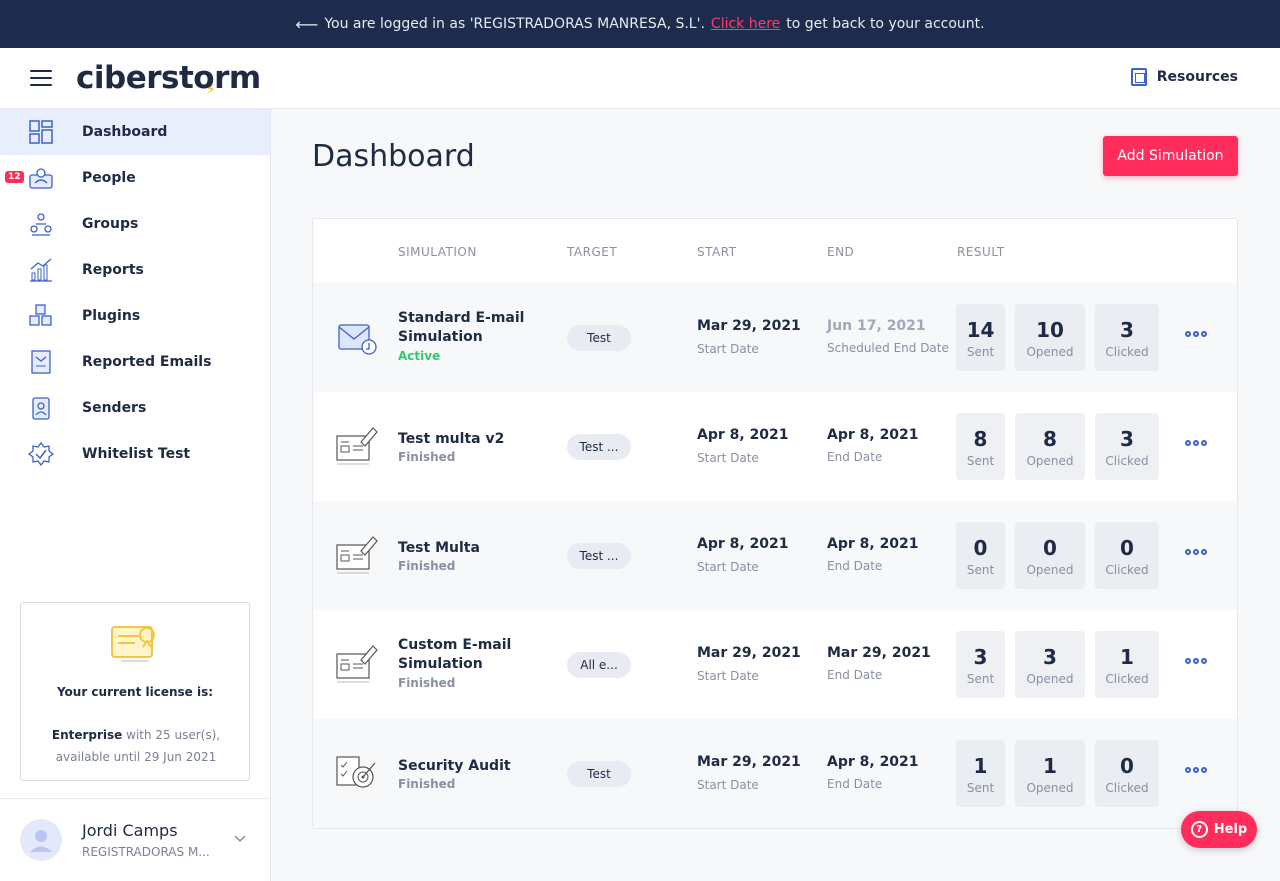  Describe the element at coordinates (87, 735) in the screenshot. I see `license-plan: Enterprise` at that location.